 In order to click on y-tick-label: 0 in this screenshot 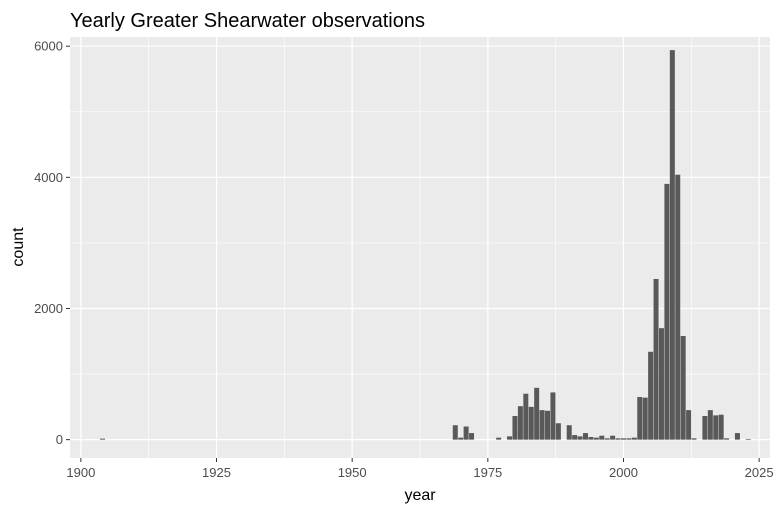, I will do `click(59, 439)`.